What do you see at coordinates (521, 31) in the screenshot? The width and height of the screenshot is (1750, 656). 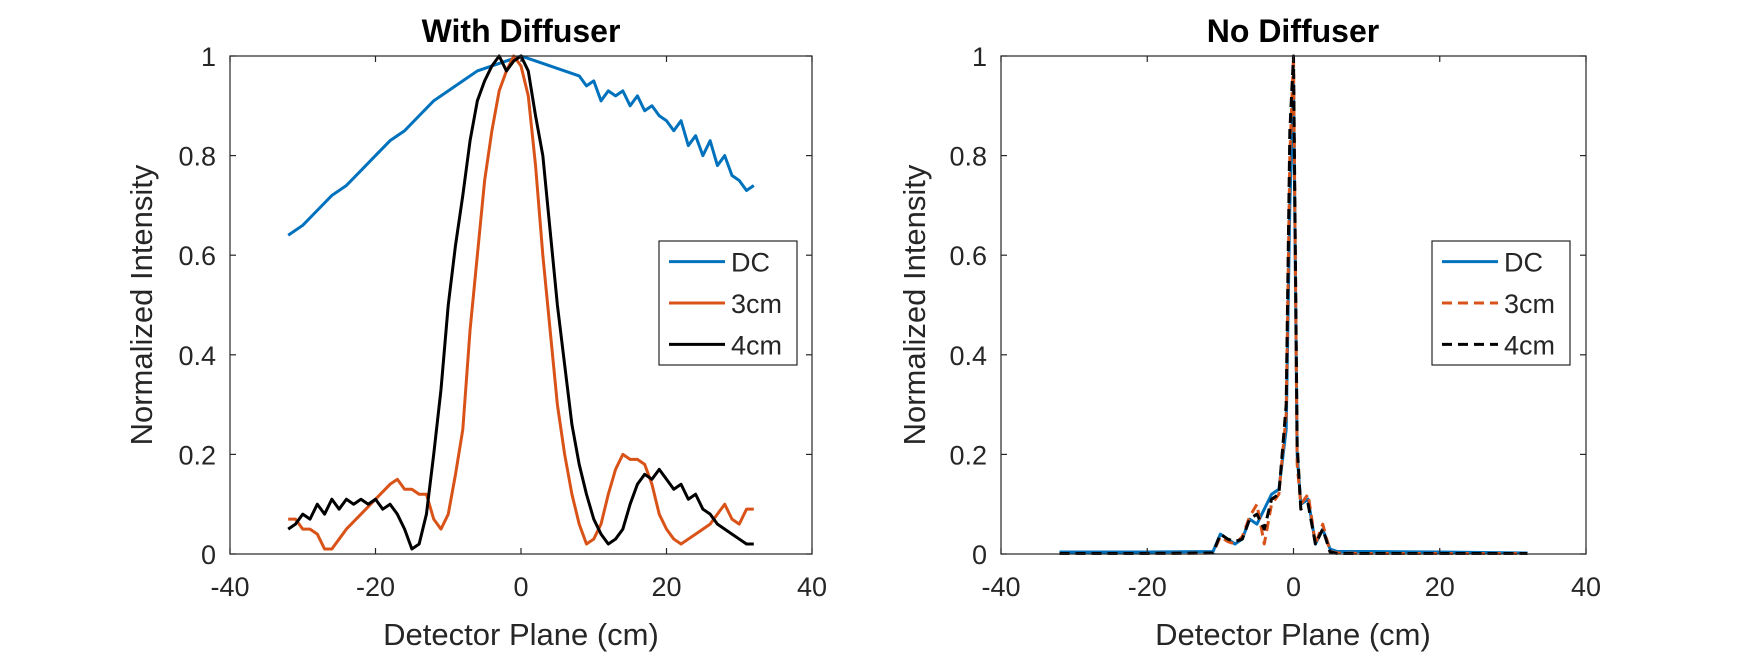 I see `chart-title: With Diffuser` at bounding box center [521, 31].